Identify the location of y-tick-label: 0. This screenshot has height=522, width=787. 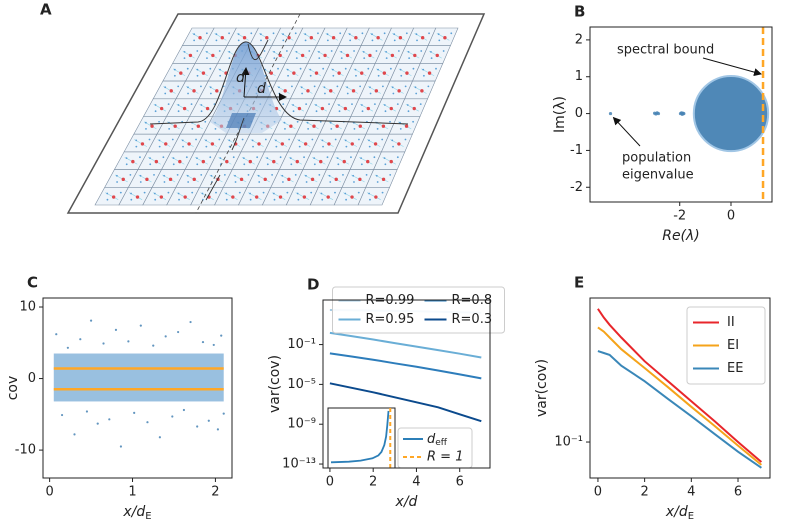
(579, 113).